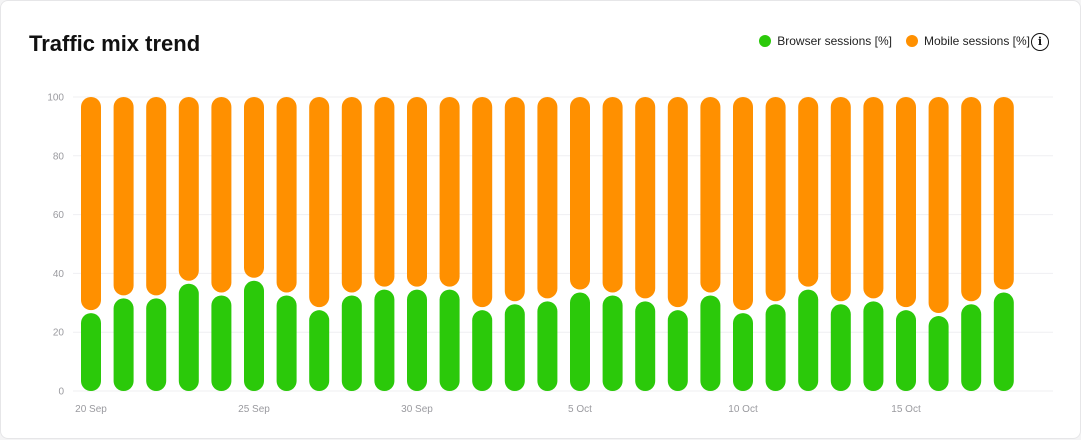 The height and width of the screenshot is (440, 1081). I want to click on y-tick-label: 100, so click(55, 98).